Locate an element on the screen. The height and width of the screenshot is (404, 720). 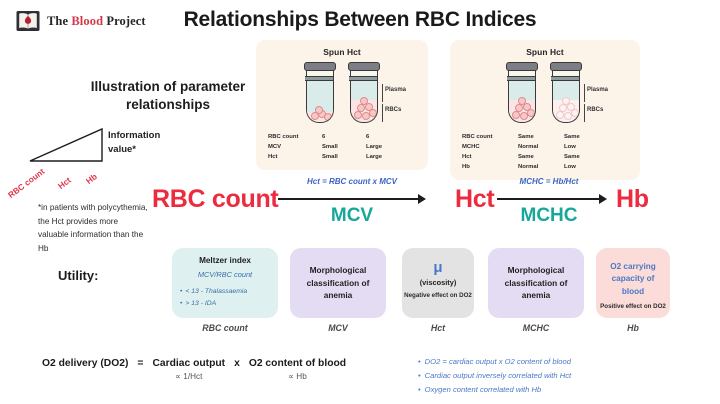
panel-column-1: Same Normal Same Normal is located at coordinates (528, 152).